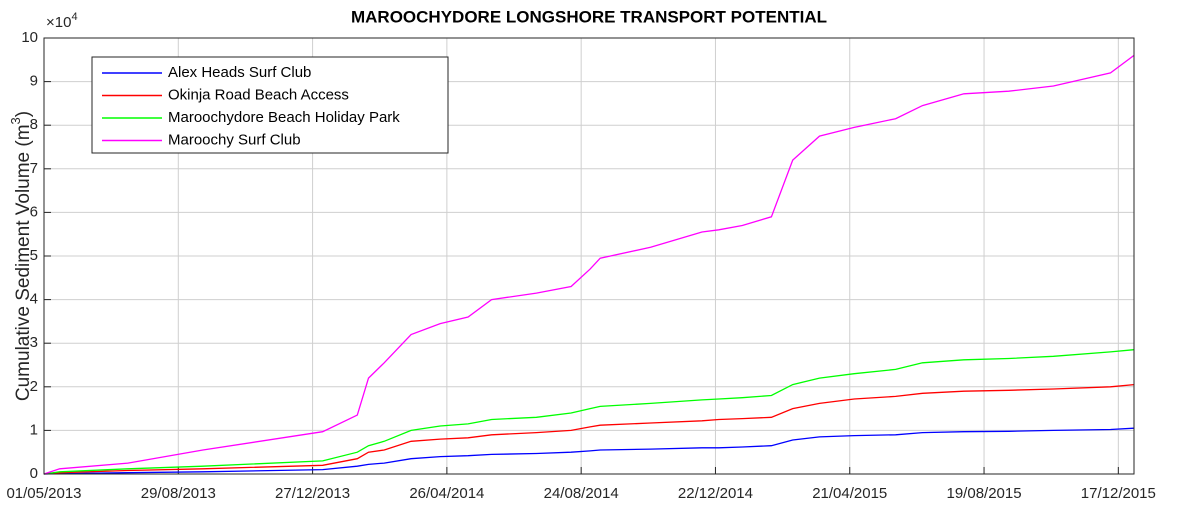 The image size is (1177, 507). Describe the element at coordinates (581, 493) in the screenshot. I see `x-tick-label: 24/08/2014` at that location.